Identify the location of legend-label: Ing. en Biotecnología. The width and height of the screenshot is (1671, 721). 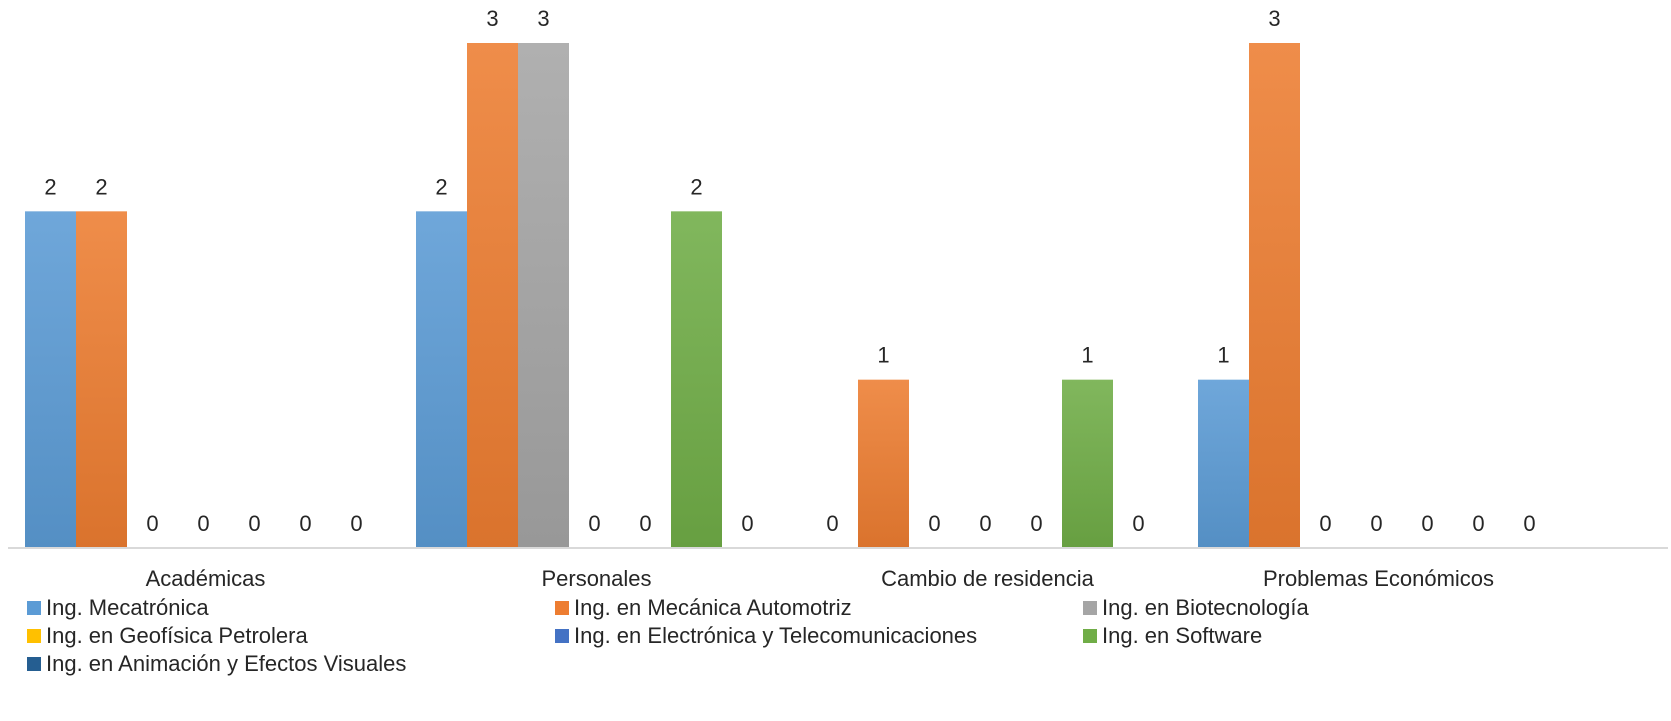
(1205, 607).